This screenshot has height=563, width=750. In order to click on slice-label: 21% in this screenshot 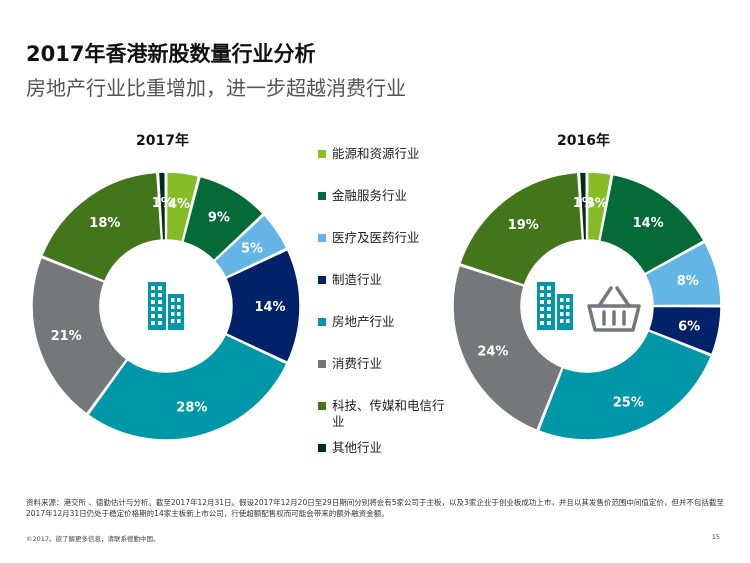, I will do `click(66, 336)`.